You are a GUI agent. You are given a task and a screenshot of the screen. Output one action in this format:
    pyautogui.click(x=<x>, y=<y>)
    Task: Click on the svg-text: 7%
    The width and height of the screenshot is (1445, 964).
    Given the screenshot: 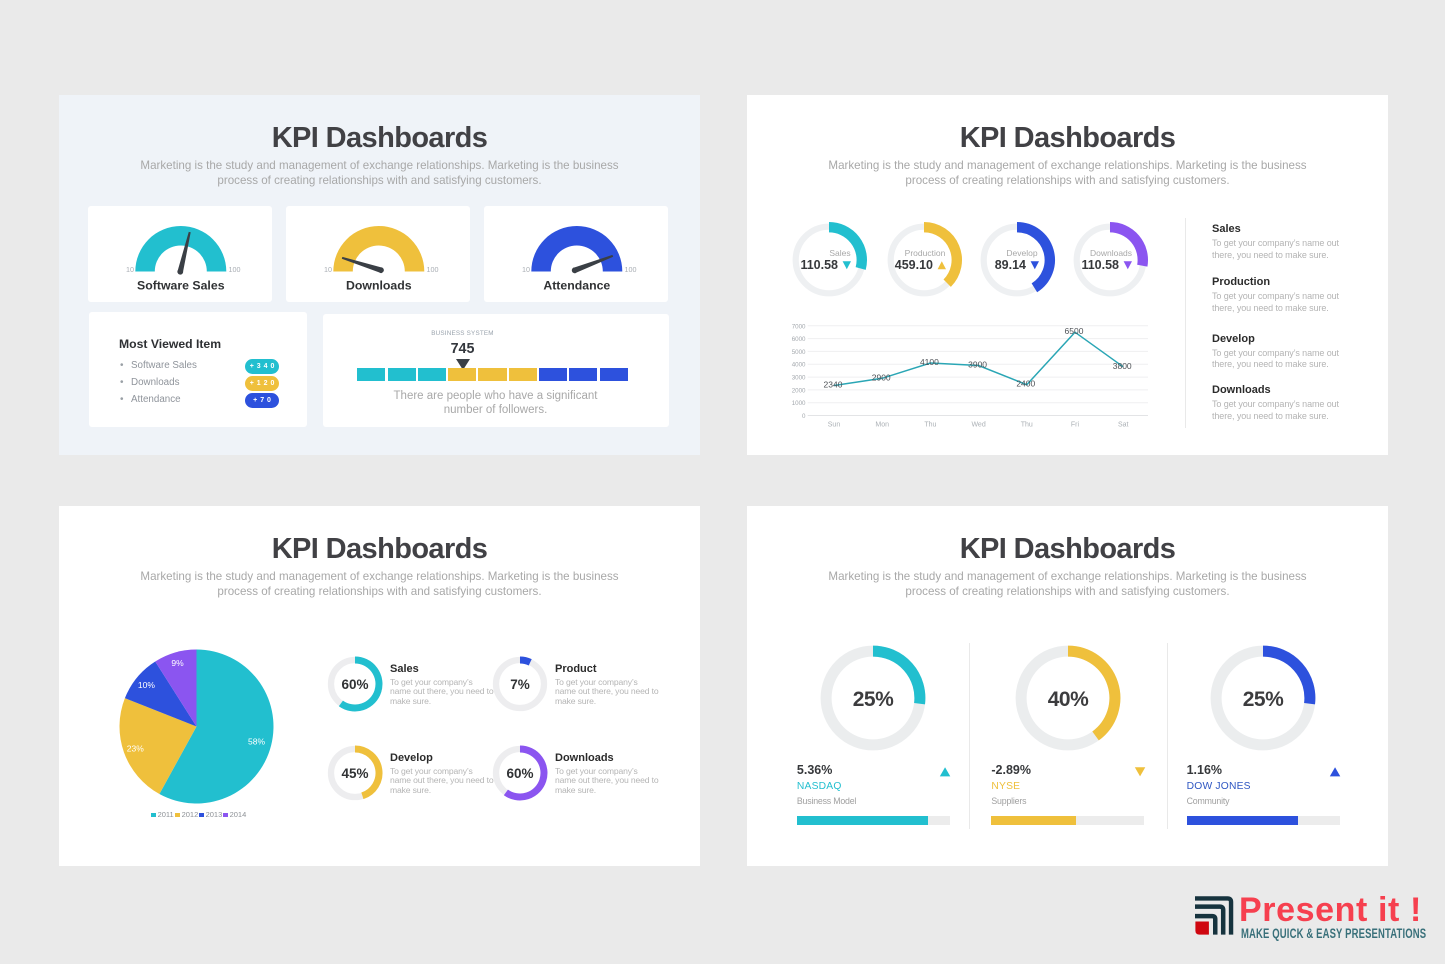 What is the action you would take?
    pyautogui.click(x=520, y=683)
    